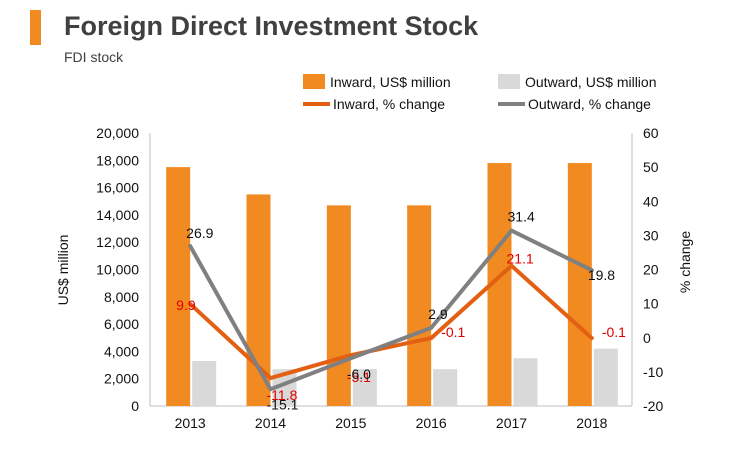 This screenshot has height=450, width=750. Describe the element at coordinates (520, 259) in the screenshot. I see `data-label-inward-pct: 21.1` at that location.